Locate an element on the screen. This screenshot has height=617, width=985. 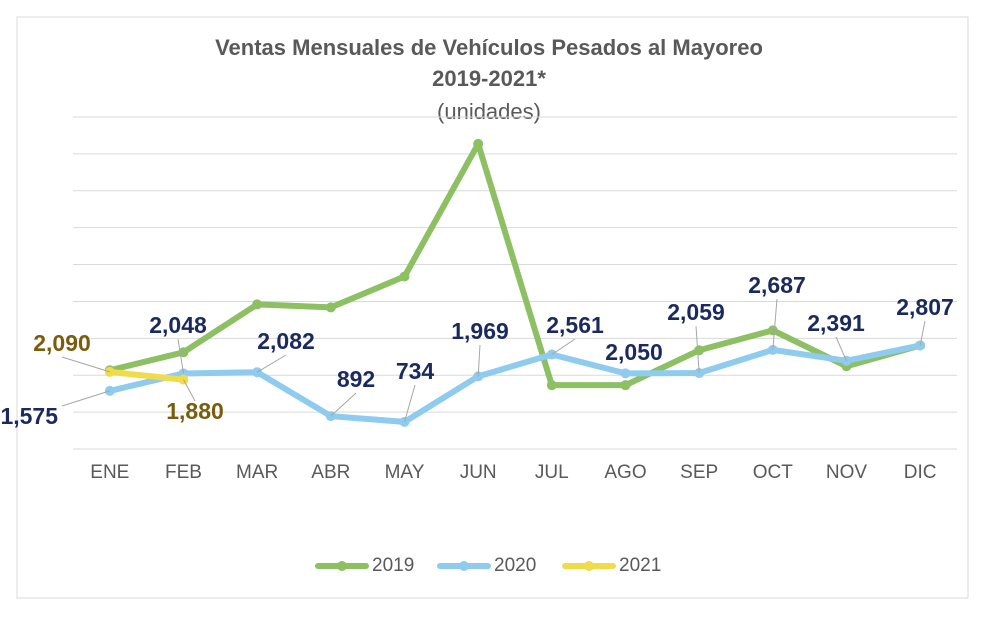
y-axis-label: (unidades) is located at coordinates (489, 111).